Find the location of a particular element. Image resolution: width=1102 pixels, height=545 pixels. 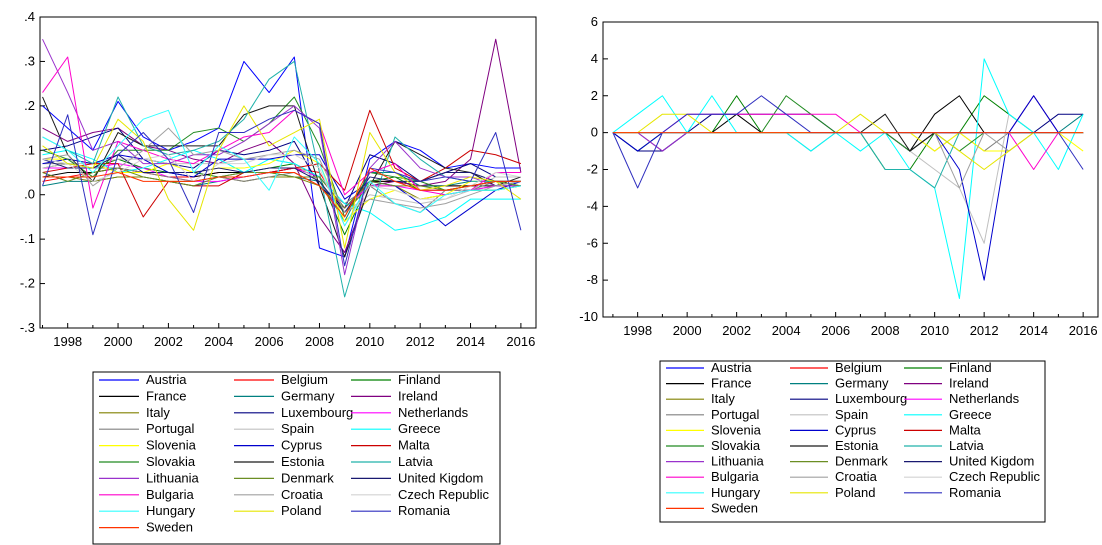

c0-x-tick-label: 2008 is located at coordinates (319, 341).